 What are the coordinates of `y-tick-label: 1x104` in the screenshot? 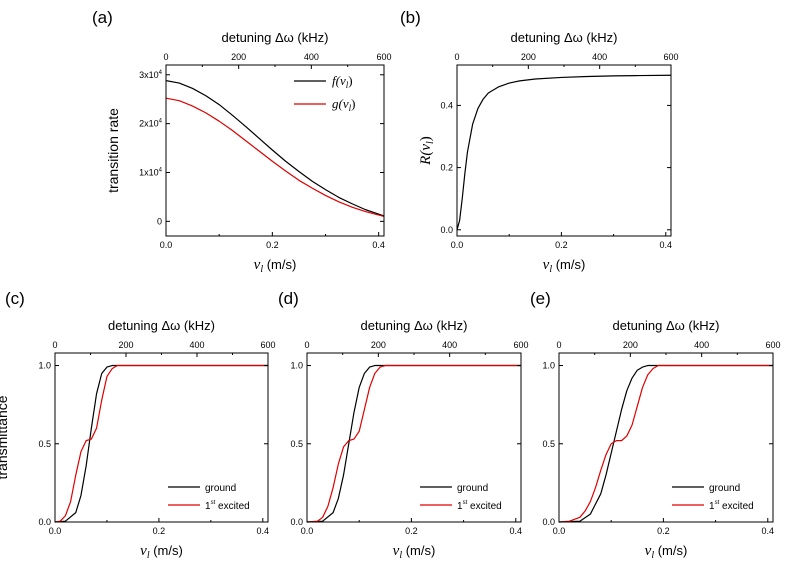 It's located at (151, 172).